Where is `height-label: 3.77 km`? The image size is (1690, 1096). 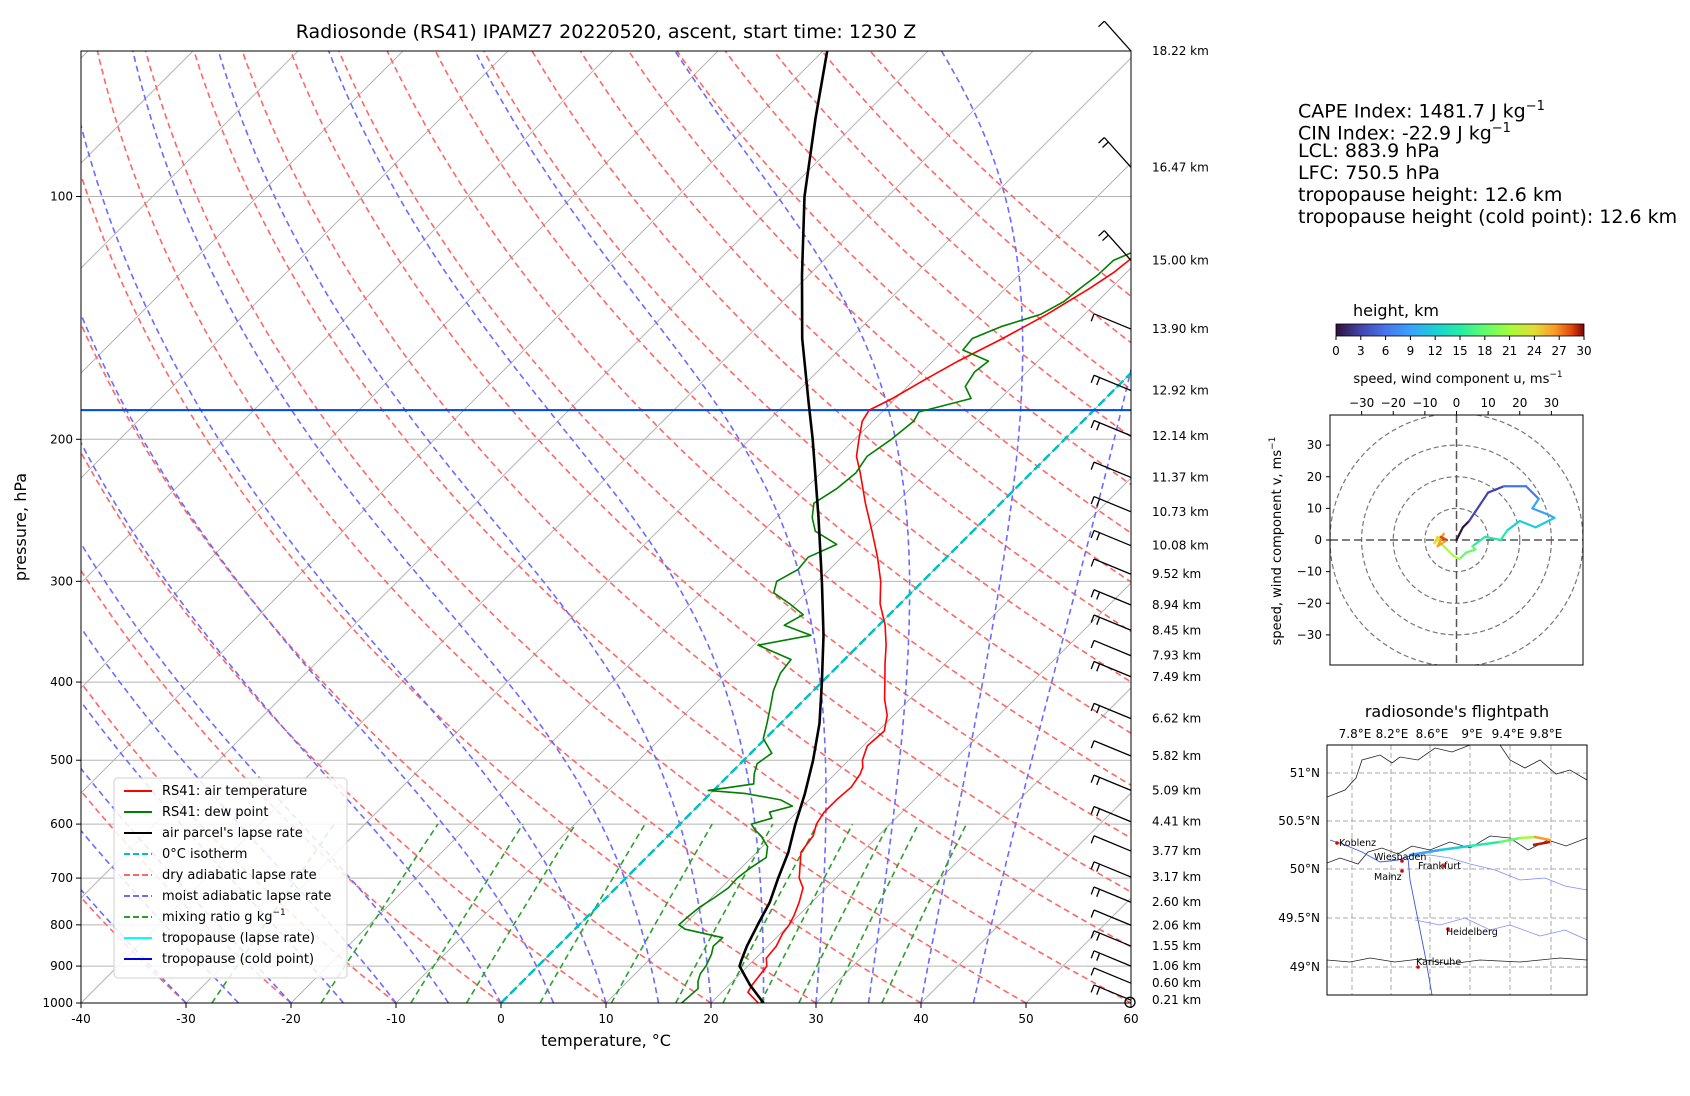 height-label: 3.77 km is located at coordinates (1176, 851).